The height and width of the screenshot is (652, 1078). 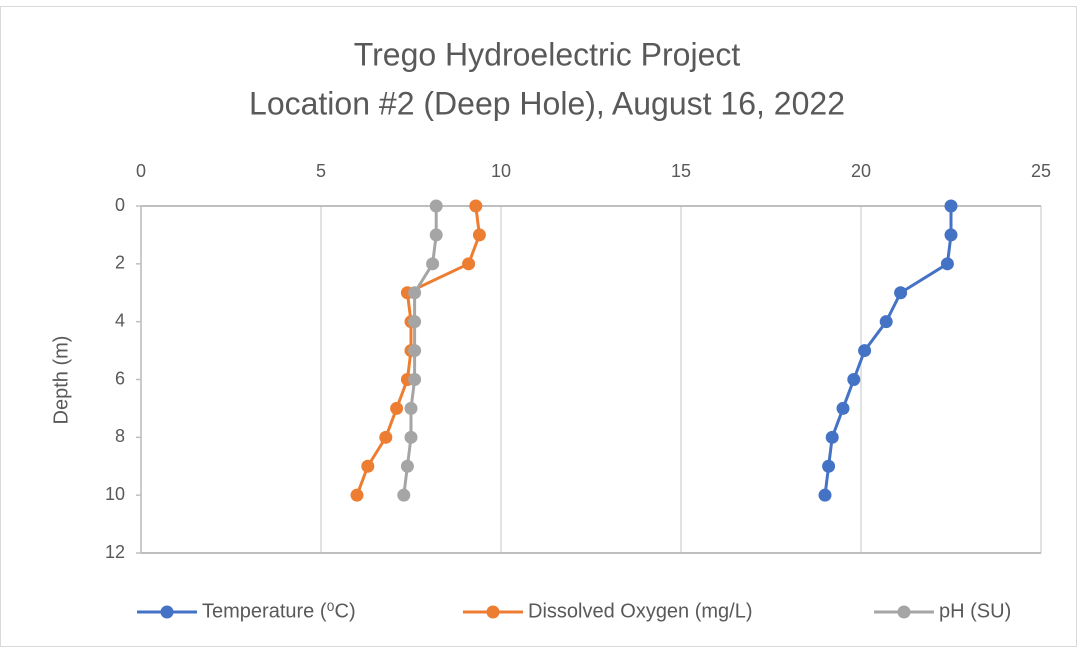 I want to click on y-tick-label: 8, so click(x=120, y=436).